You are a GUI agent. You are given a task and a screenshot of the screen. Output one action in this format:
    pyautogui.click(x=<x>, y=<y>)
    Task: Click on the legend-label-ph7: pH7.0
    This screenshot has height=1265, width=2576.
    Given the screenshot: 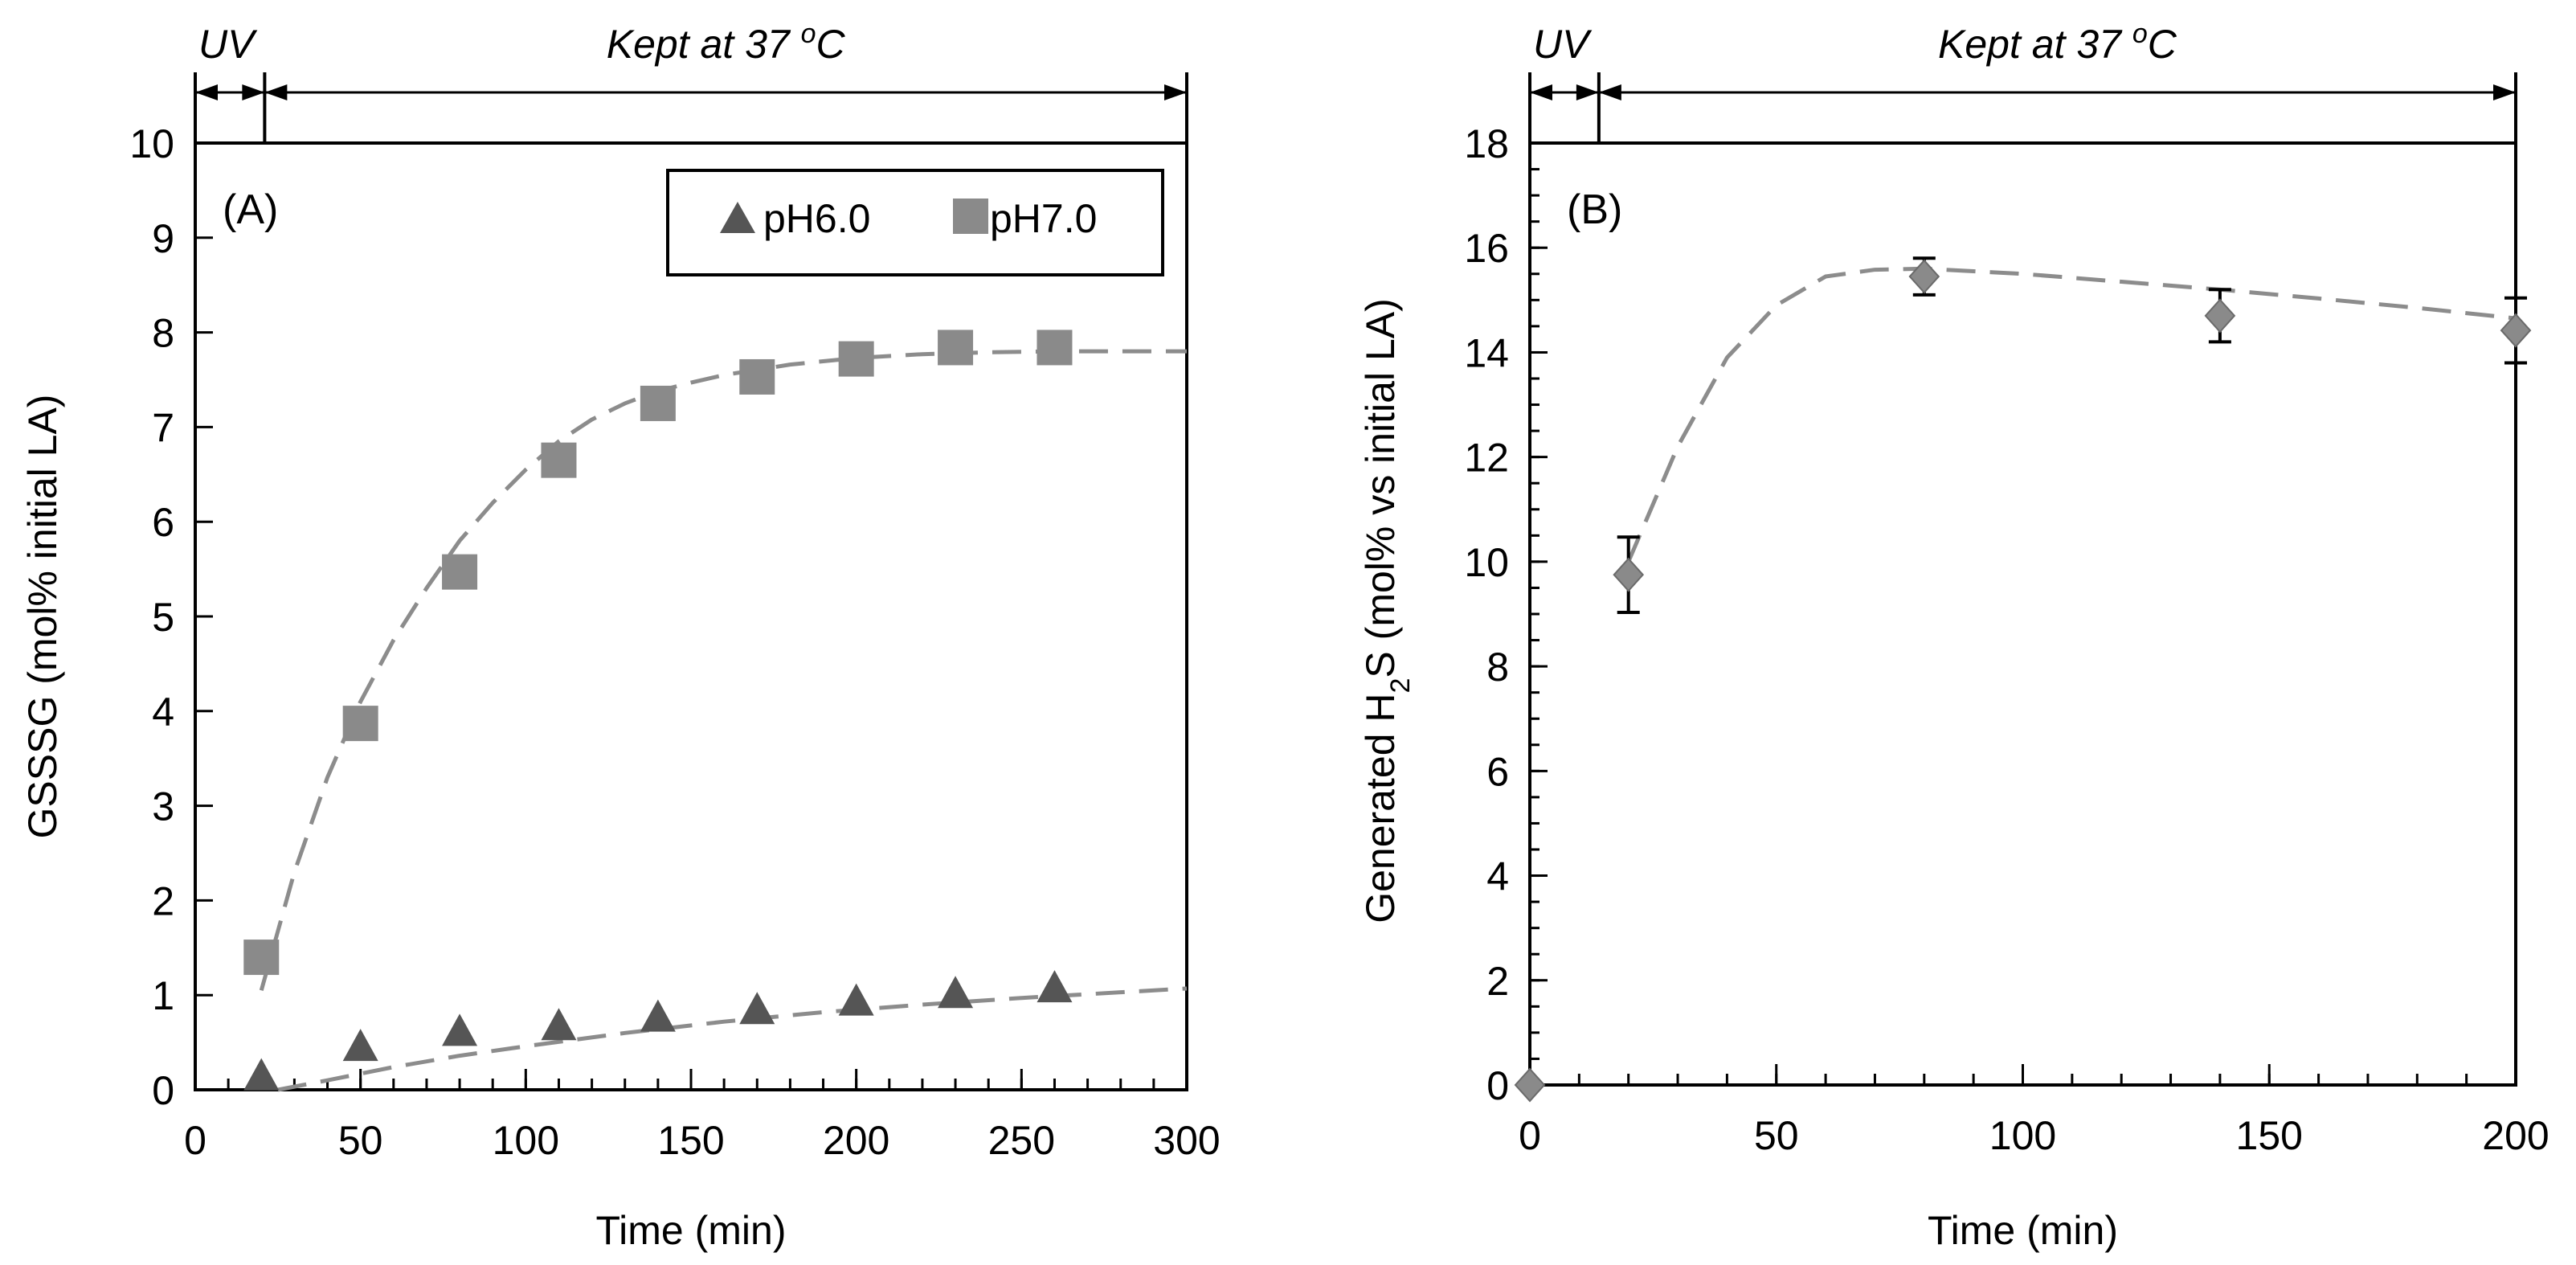 What is the action you would take?
    pyautogui.click(x=1043, y=218)
    